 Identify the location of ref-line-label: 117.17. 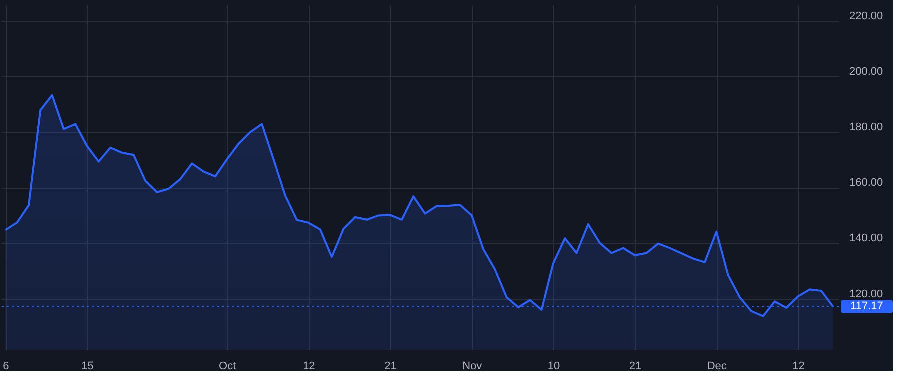
(867, 306).